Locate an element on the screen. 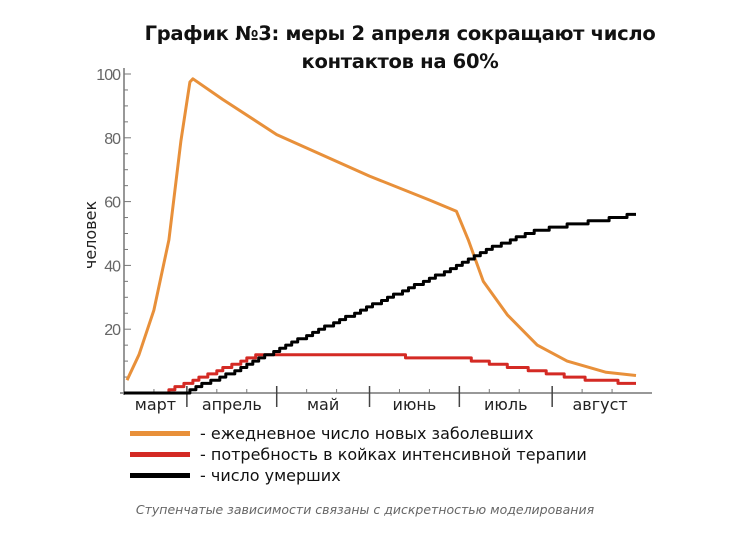 This screenshot has width=730, height=548. y-tick-label: 20 is located at coordinates (112, 330).